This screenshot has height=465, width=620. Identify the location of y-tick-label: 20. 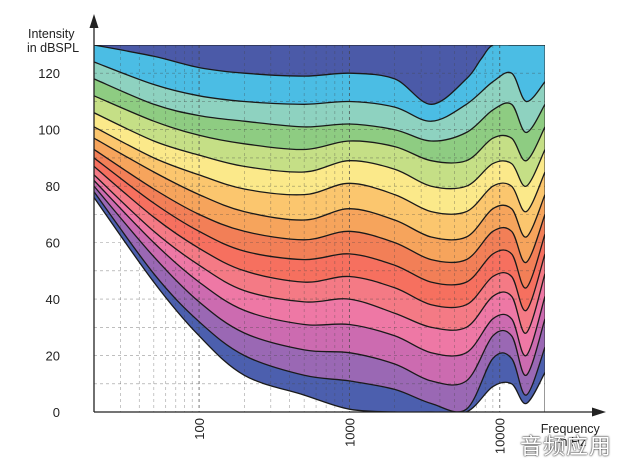
(53, 356).